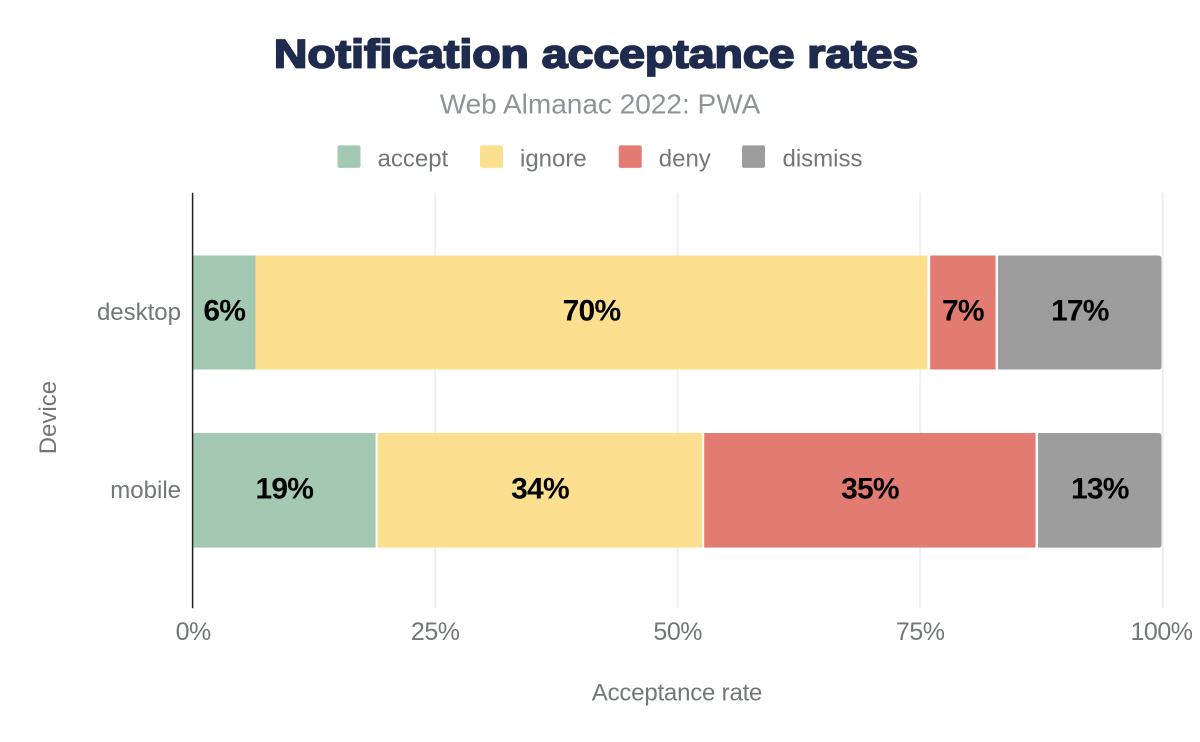 Image resolution: width=1200 pixels, height=742 pixels. I want to click on svg-text: desktop, so click(139, 312).